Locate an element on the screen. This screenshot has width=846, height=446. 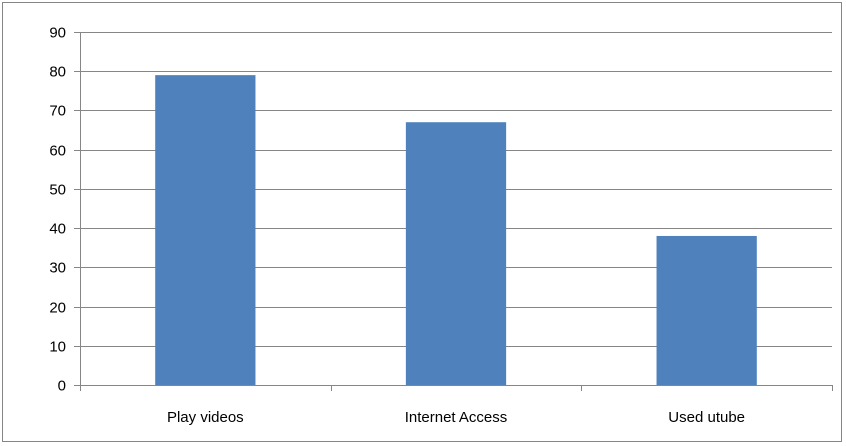
x-axis-category-labels: Play videos Internet Access Used utube is located at coordinates (456, 417).